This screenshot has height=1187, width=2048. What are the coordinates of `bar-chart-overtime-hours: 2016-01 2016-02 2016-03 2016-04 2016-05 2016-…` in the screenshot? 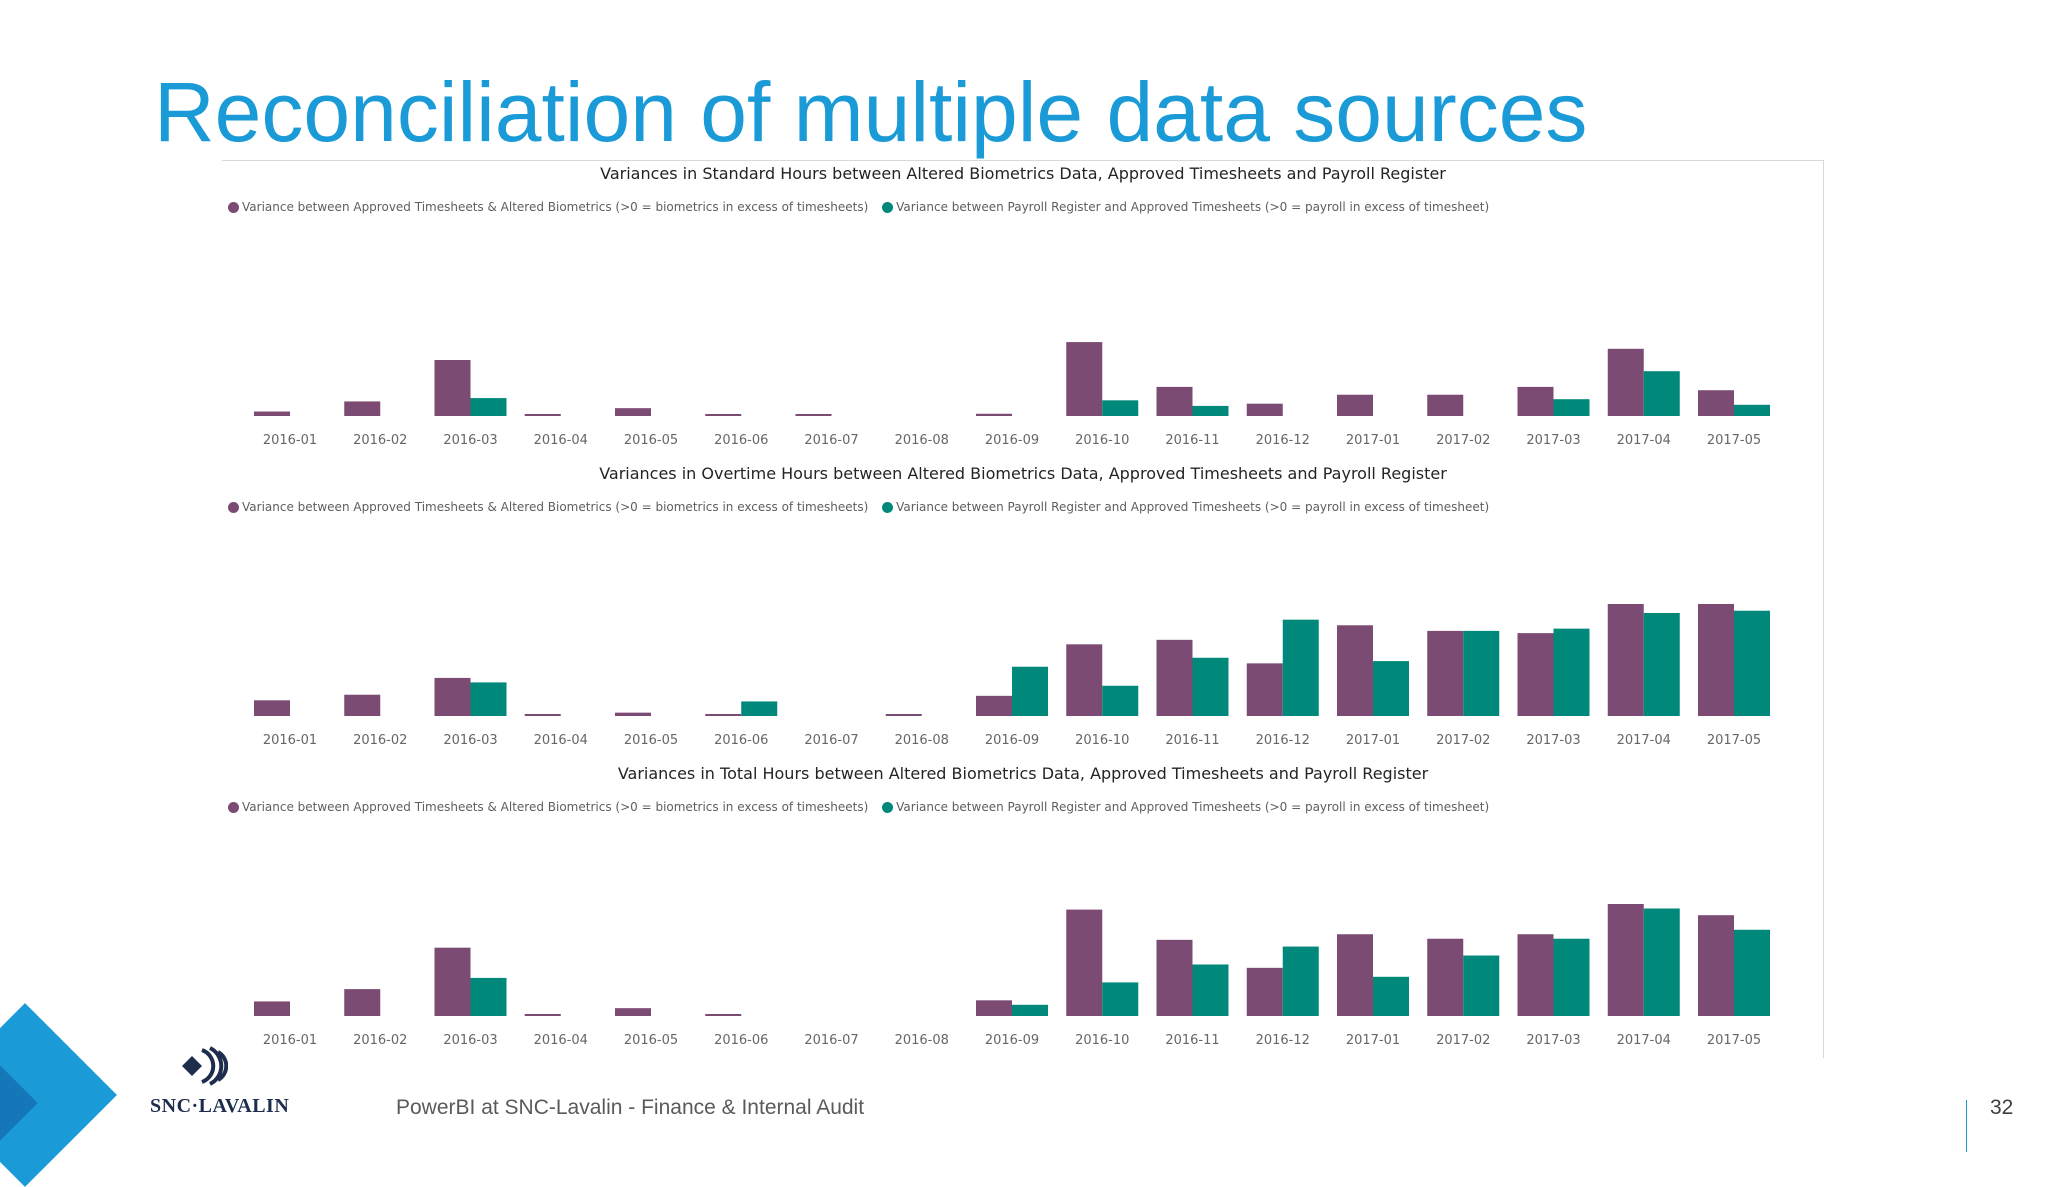 It's located at (1012, 676).